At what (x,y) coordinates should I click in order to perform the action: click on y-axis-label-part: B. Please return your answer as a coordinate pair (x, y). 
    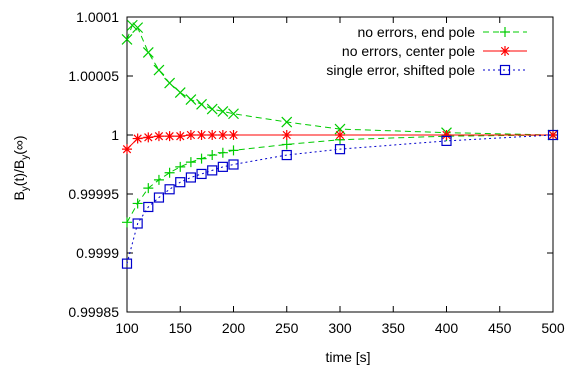
    Looking at the image, I should click on (19, 195).